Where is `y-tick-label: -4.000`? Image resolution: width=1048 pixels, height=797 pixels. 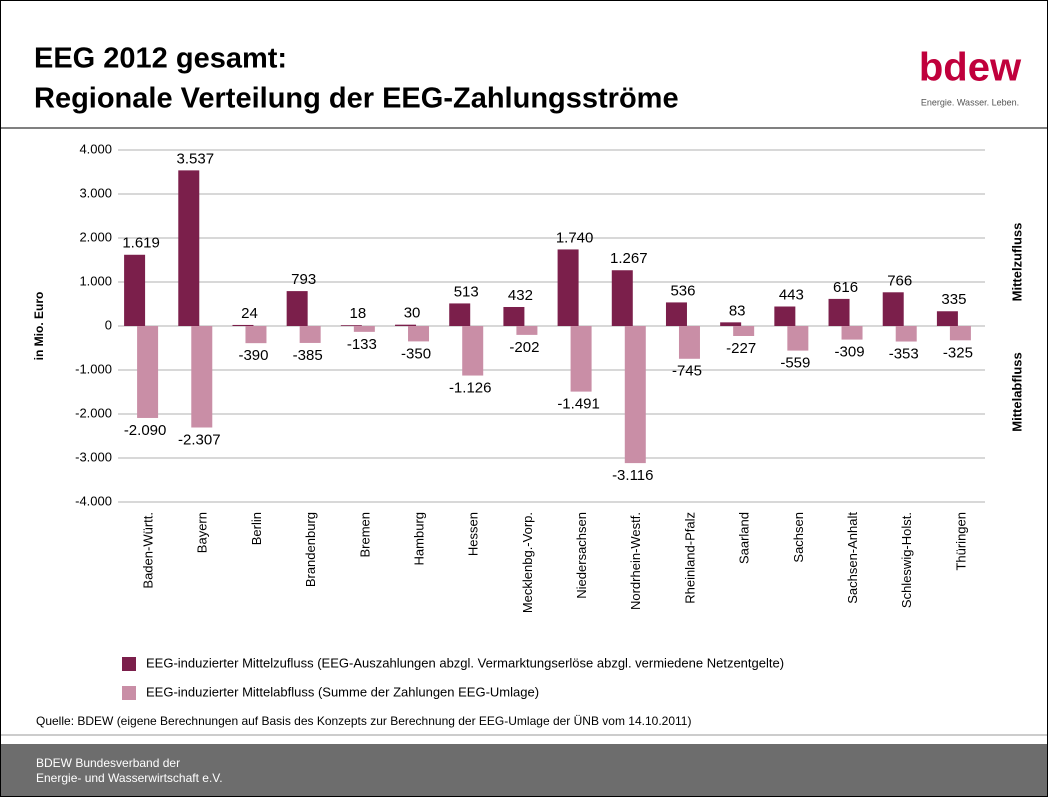 y-tick-label: -4.000 is located at coordinates (93, 500).